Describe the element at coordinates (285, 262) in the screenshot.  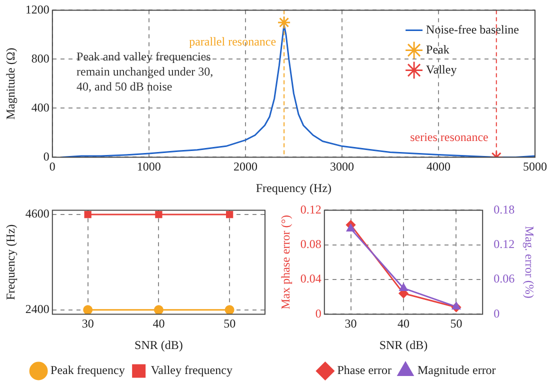
I see `y-axis-title: Max phase error (°)` at that location.